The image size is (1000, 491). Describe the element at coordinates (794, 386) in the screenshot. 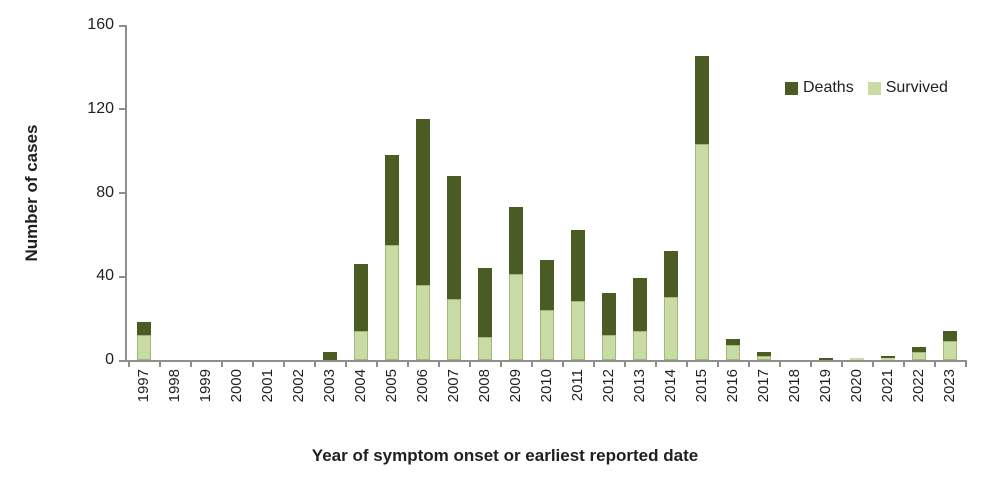

I see `x-label-2018: 2018` at that location.